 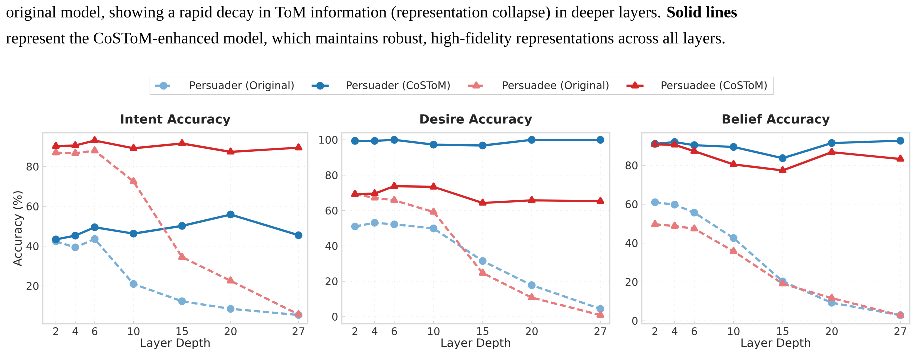 I want to click on chart-title: Desire Accuracy, so click(x=476, y=120).